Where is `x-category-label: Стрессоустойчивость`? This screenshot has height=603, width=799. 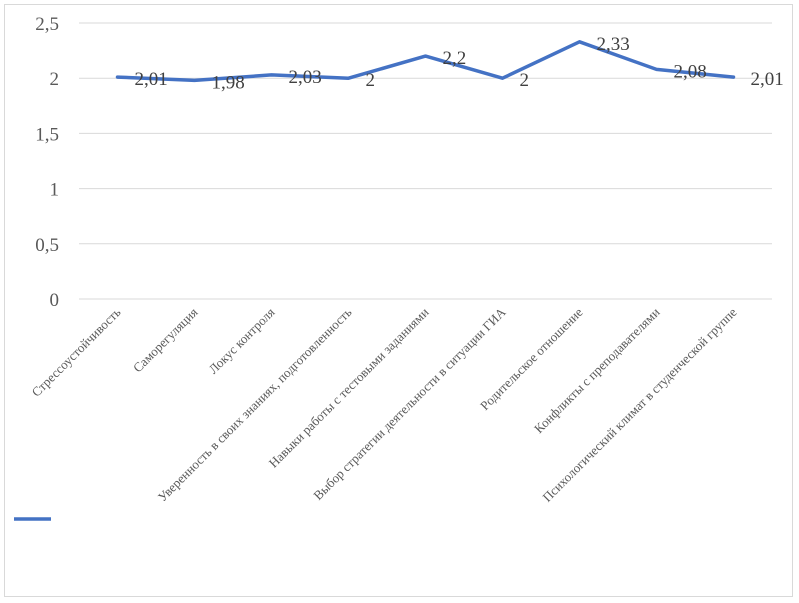 x-category-label: Стрессоустойчивость is located at coordinates (76, 351).